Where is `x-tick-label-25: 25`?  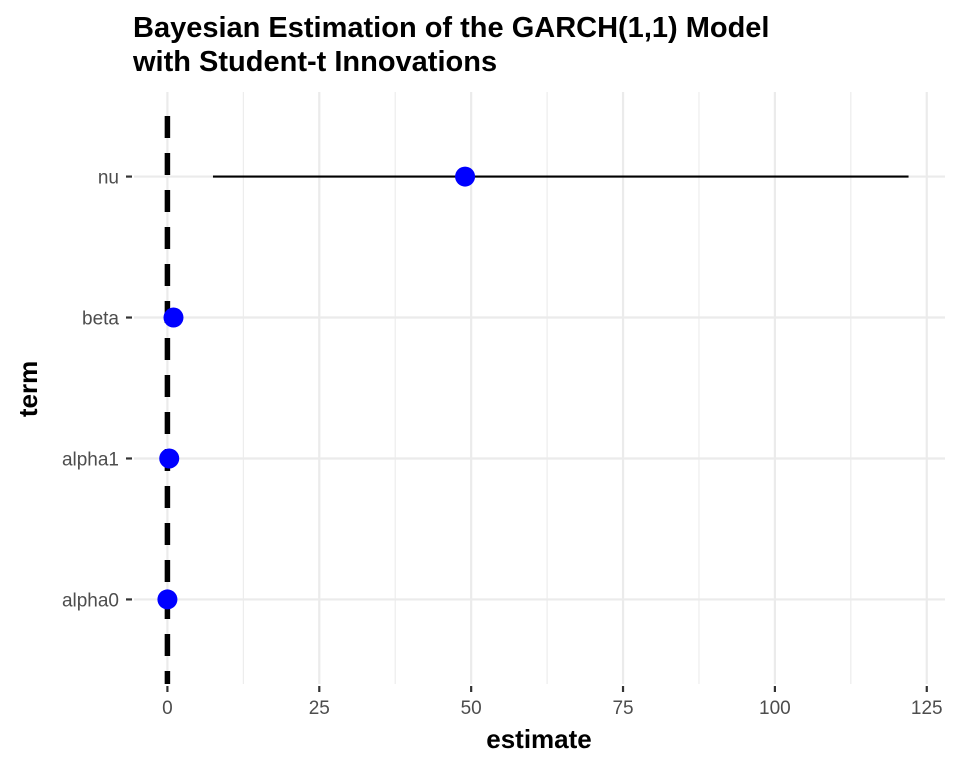 x-tick-label-25: 25 is located at coordinates (319, 708).